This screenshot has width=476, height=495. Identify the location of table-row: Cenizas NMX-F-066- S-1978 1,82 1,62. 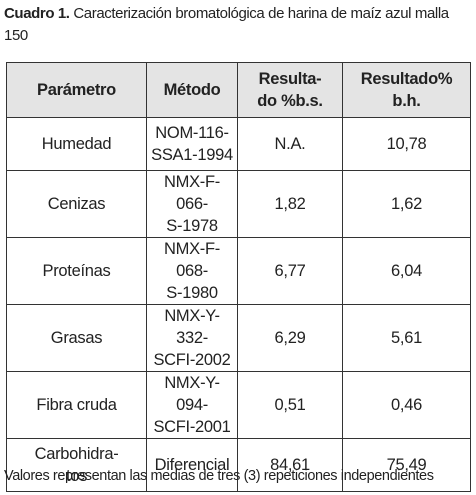
(238, 204).